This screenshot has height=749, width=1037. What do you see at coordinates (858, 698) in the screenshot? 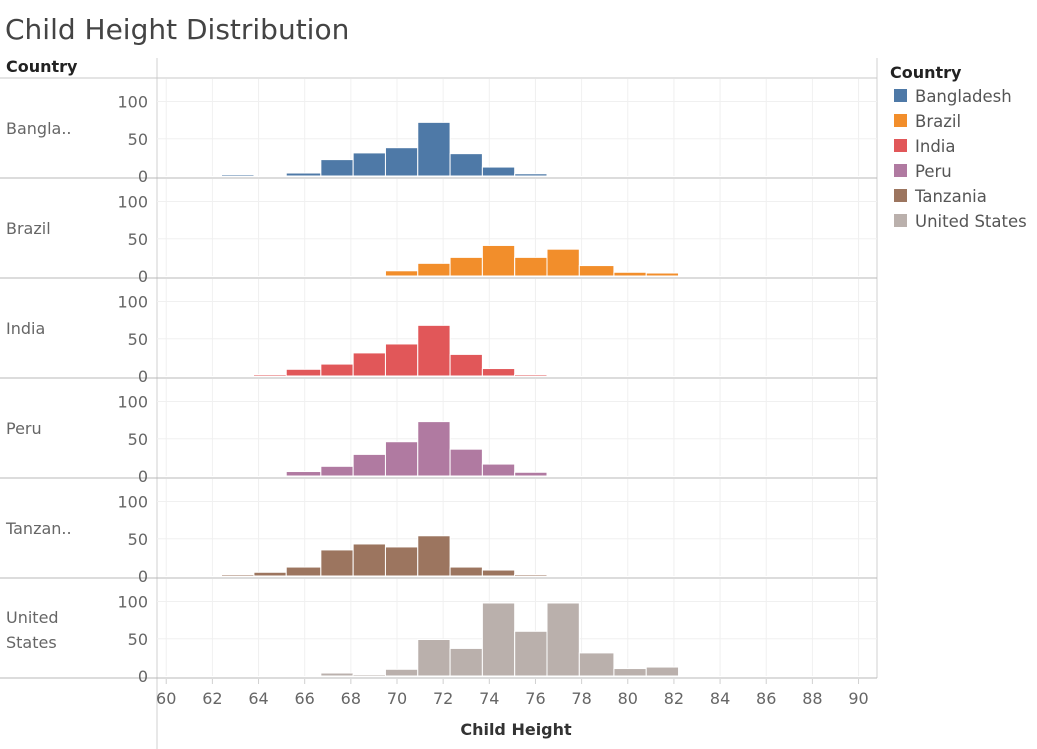
I see `x-tick-label: 90` at bounding box center [858, 698].